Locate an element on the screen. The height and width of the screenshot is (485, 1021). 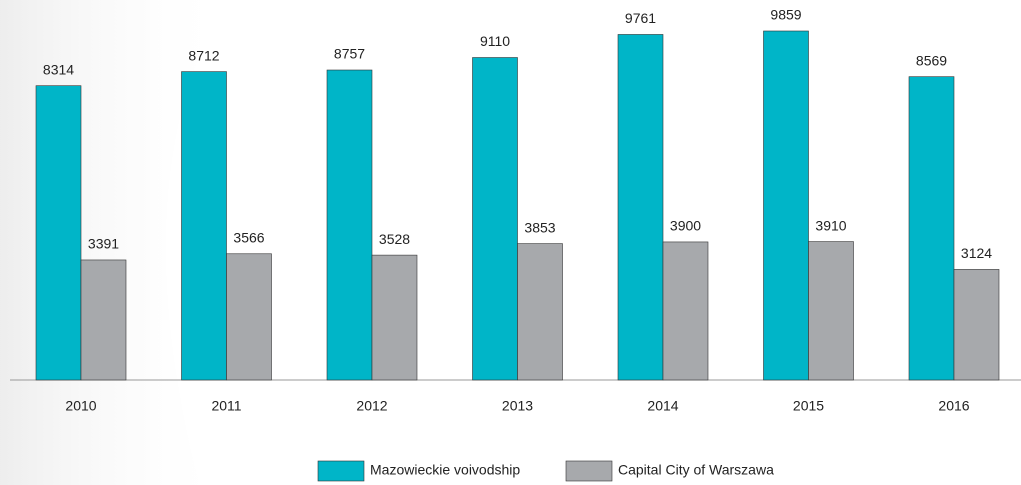
legend-label: Capital City of Warszawa is located at coordinates (696, 470).